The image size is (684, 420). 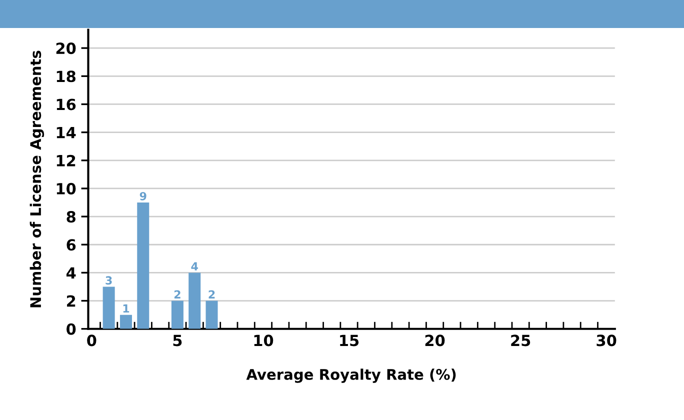 I want to click on y-tick-label: 12, so click(x=66, y=160).